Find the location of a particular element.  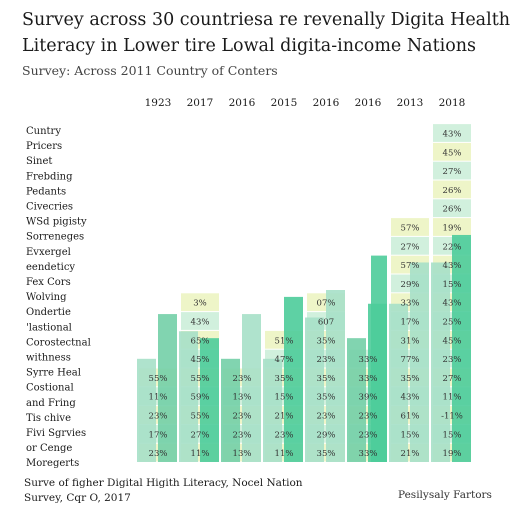

row-label: withness is located at coordinates (48, 358).